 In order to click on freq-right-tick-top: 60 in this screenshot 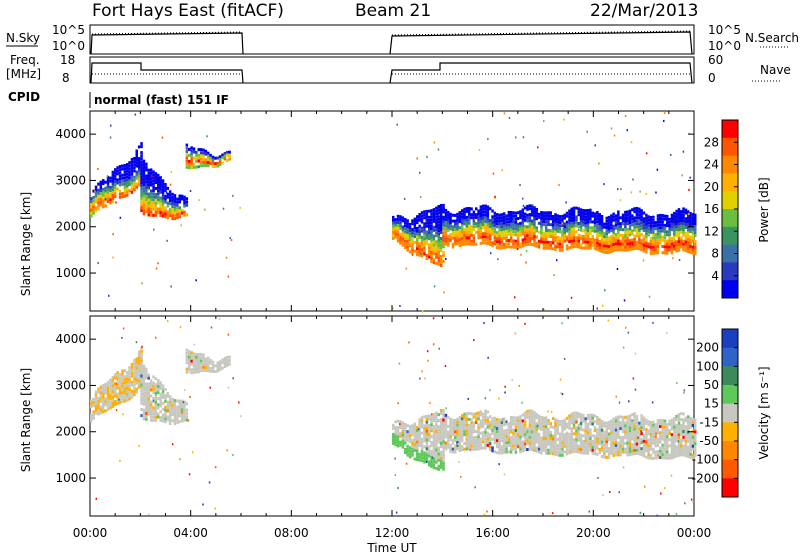, I will do `click(715, 60)`.